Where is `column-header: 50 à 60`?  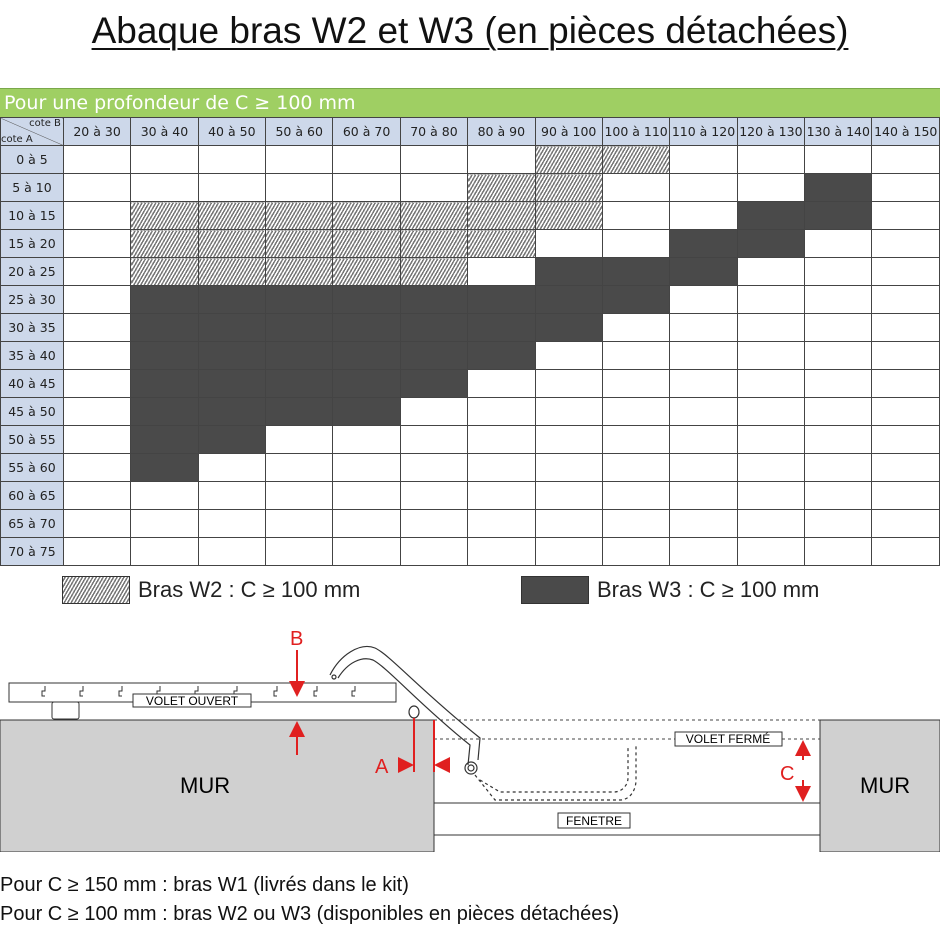 column-header: 50 à 60 is located at coordinates (299, 131).